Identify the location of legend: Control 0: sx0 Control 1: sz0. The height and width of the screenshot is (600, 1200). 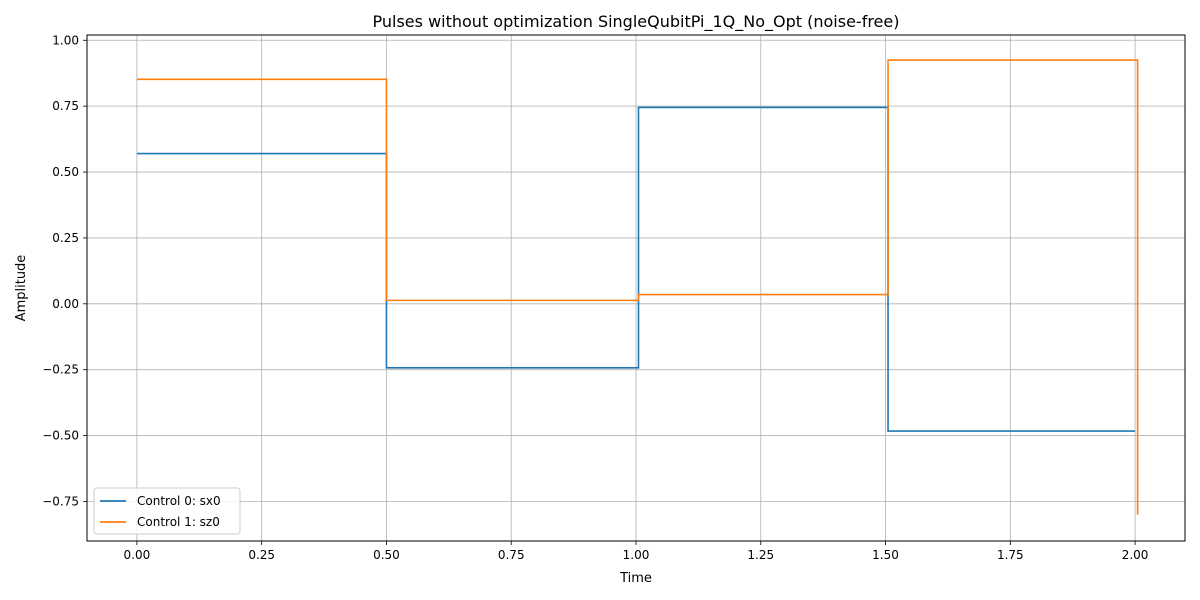
(167, 511).